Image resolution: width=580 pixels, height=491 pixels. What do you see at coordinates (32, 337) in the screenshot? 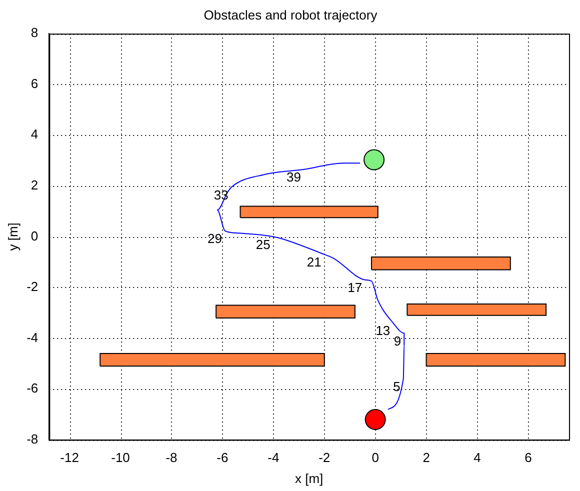
I see `y-tick-label: -4` at bounding box center [32, 337].